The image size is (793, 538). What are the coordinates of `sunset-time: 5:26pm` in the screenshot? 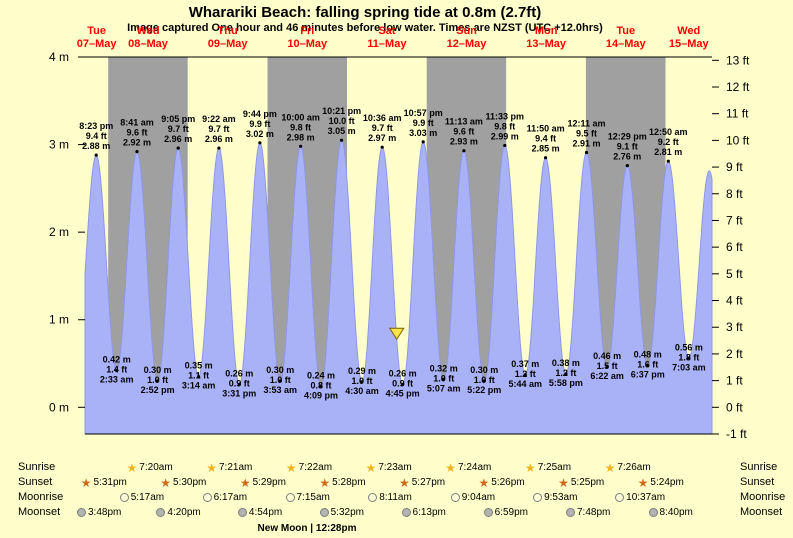 It's located at (508, 482).